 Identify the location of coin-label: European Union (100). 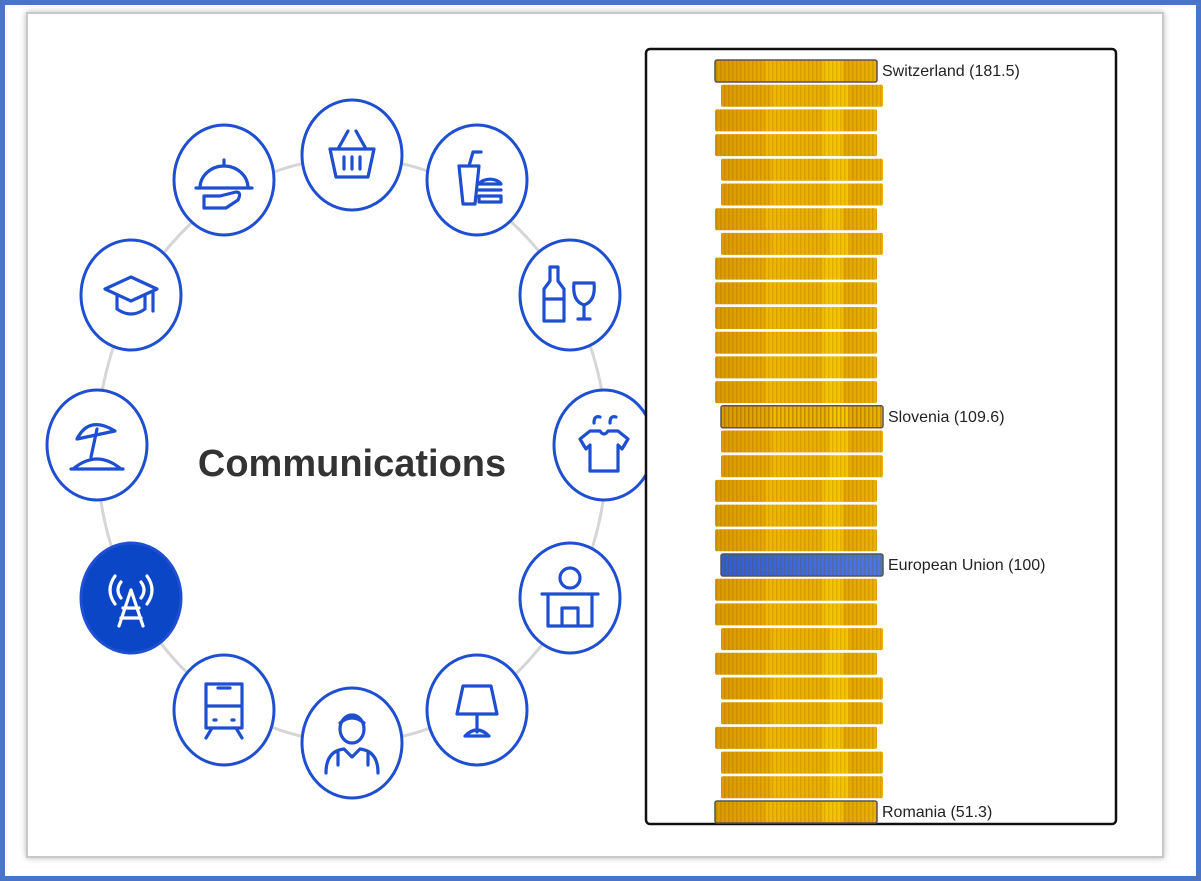
(966, 565).